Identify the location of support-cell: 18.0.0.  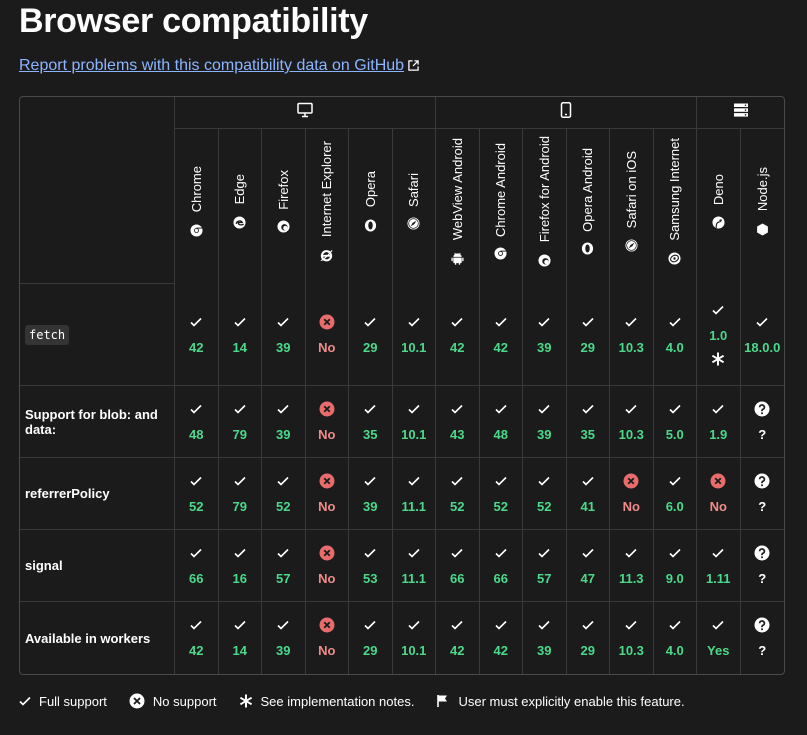
(762, 335).